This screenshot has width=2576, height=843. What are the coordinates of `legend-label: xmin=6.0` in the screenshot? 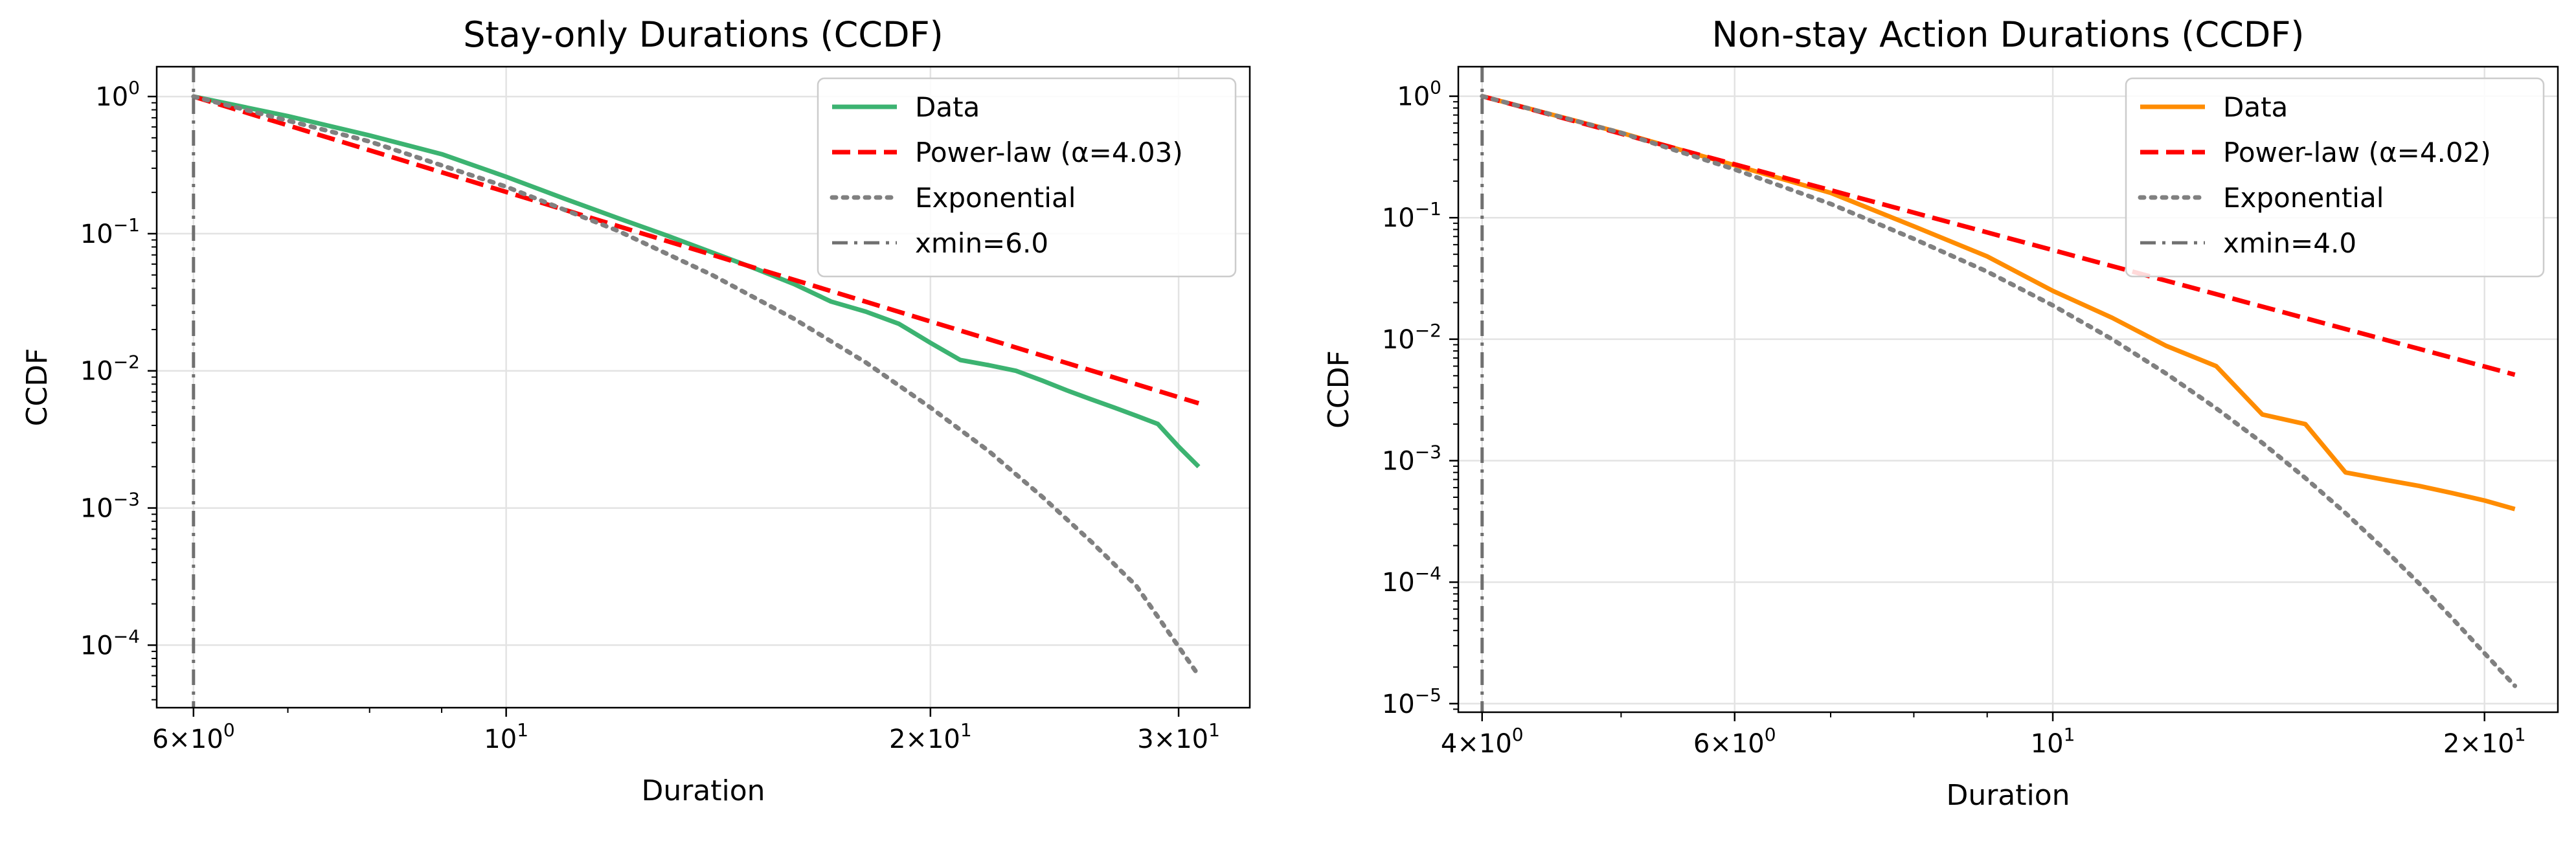 It's located at (981, 243).